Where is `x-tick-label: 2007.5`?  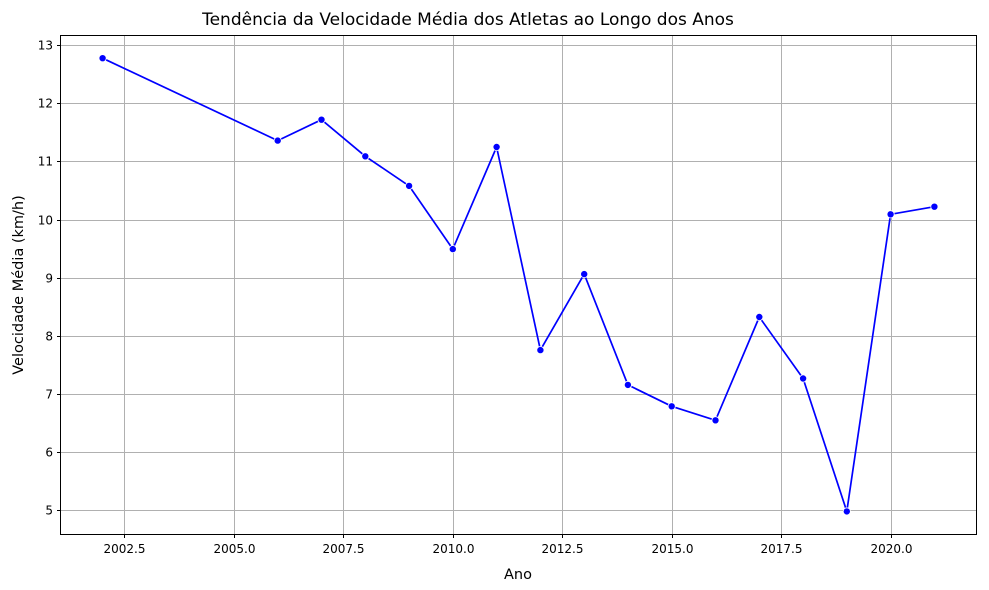
x-tick-label: 2007.5 is located at coordinates (344, 549).